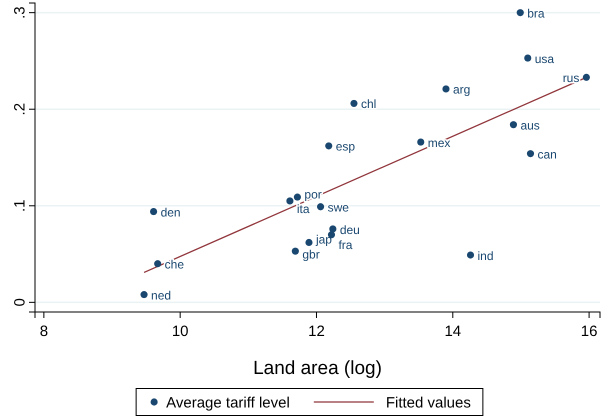 The height and width of the screenshot is (417, 609). What do you see at coordinates (547, 154) in the screenshot?
I see `annotation: can` at bounding box center [547, 154].